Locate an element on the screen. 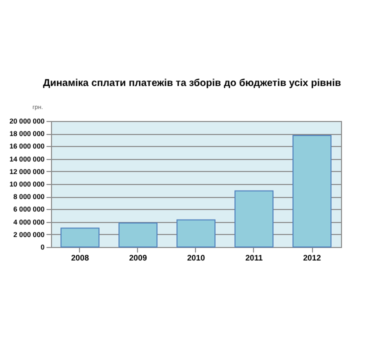 Image resolution: width=366 pixels, height=342 pixels. x-tick-label: 2008 is located at coordinates (80, 258).